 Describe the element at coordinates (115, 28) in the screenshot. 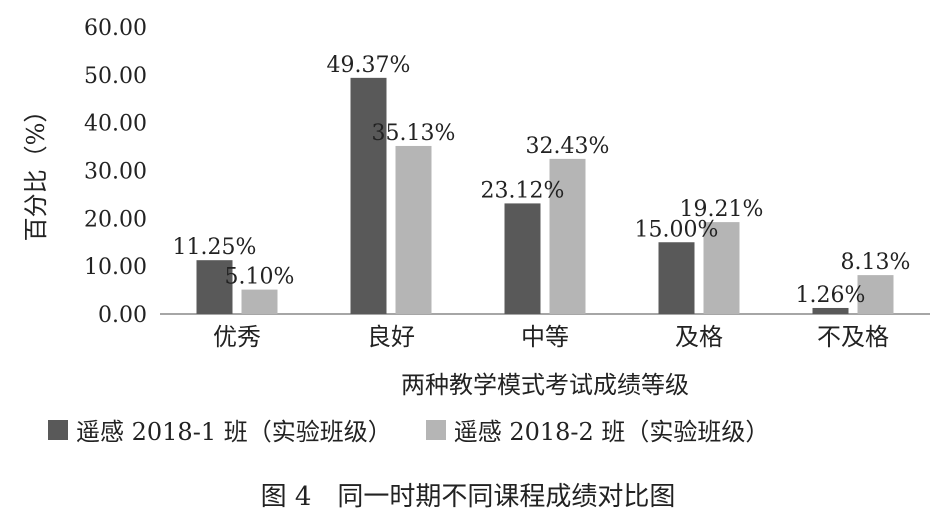

I see `y-tick-label: 60.00` at that location.